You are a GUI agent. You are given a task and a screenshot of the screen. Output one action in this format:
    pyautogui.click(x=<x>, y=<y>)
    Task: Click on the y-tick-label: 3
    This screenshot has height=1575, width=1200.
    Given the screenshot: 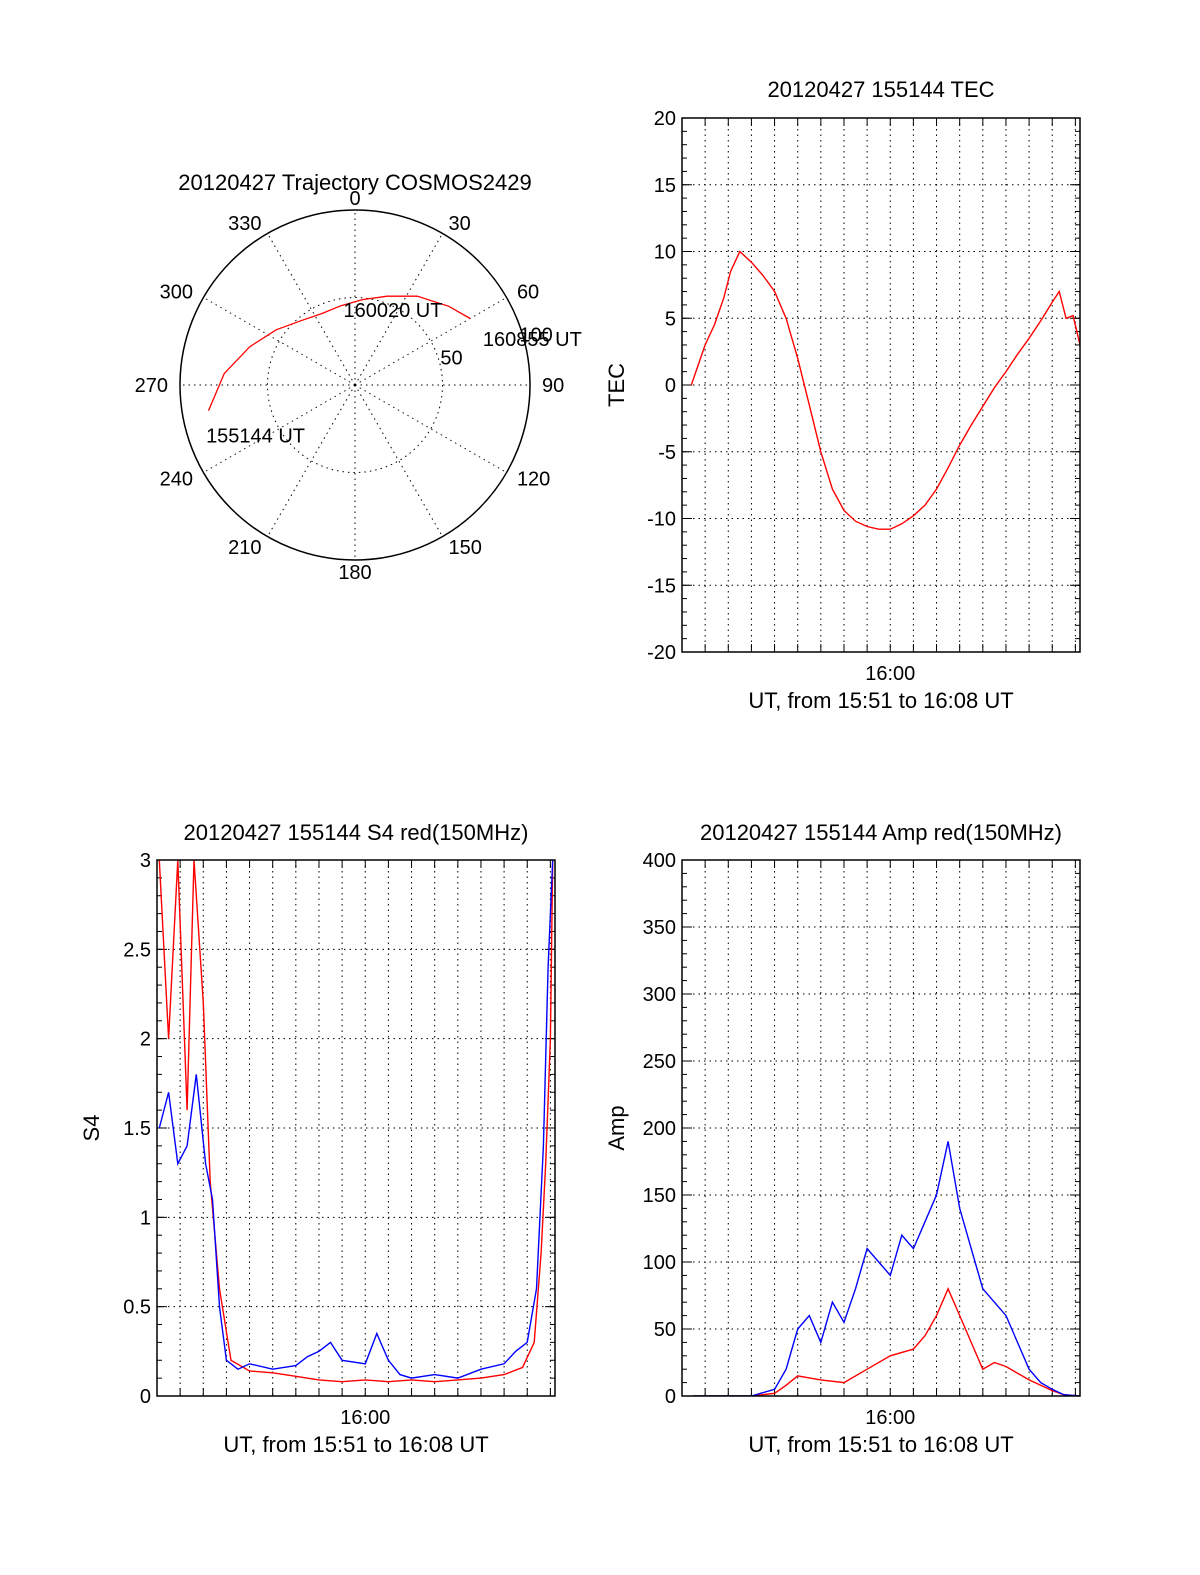 What is the action you would take?
    pyautogui.click(x=145, y=861)
    